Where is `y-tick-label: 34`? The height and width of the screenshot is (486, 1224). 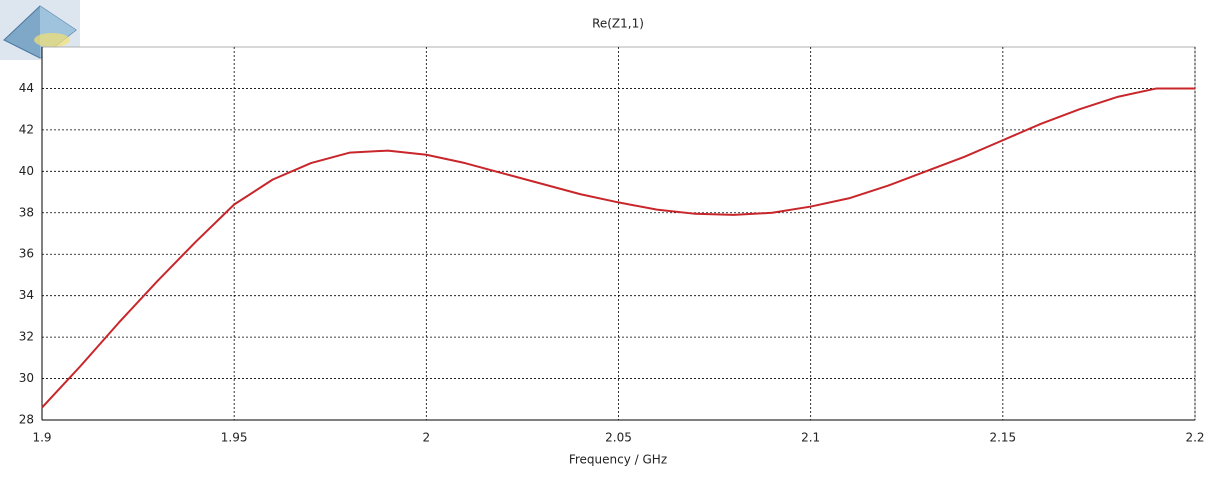 y-tick-label: 34 is located at coordinates (26, 295).